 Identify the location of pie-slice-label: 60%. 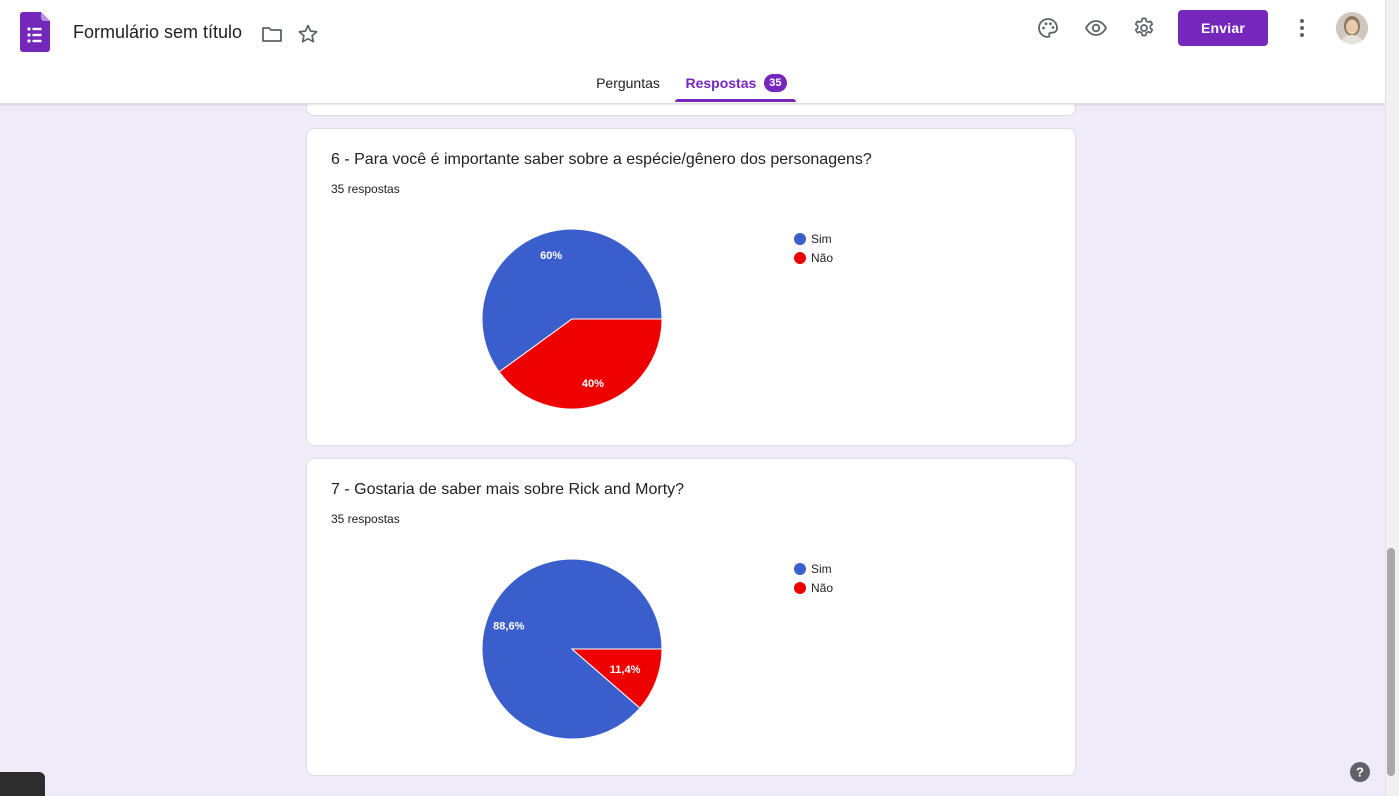
(551, 256).